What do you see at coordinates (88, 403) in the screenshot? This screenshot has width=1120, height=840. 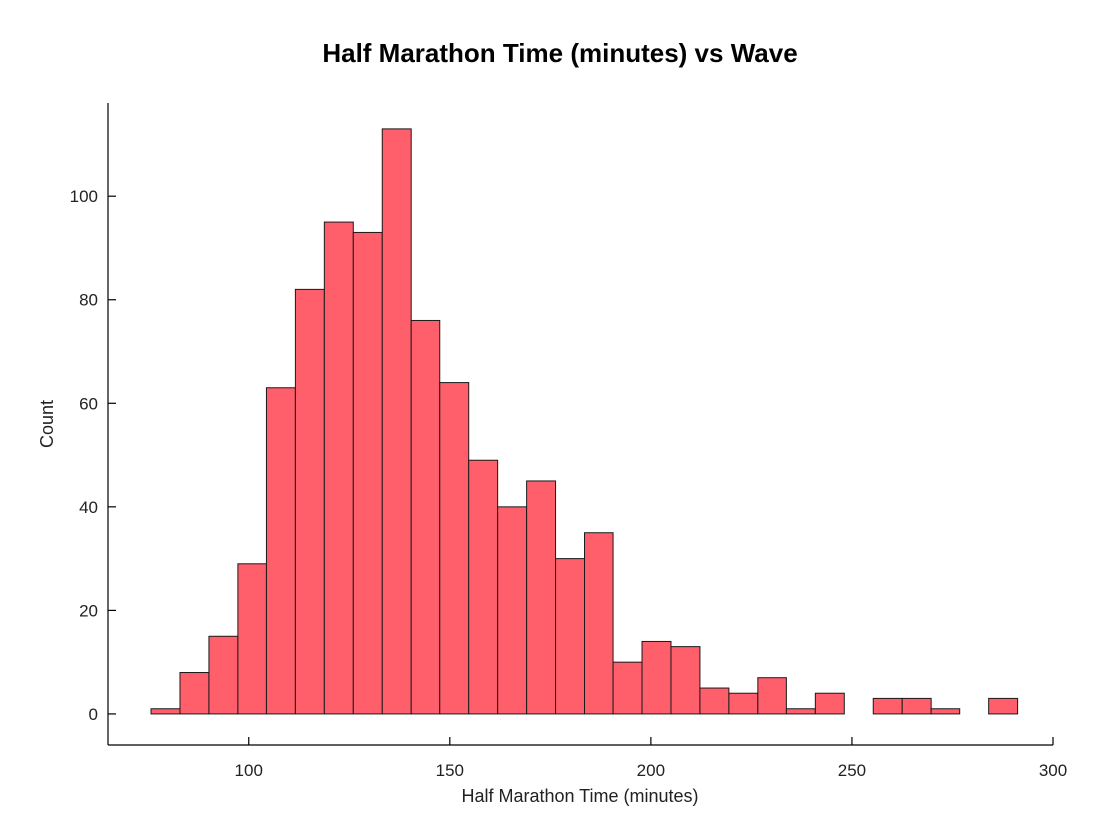 I see `y-tick-label: 60` at bounding box center [88, 403].